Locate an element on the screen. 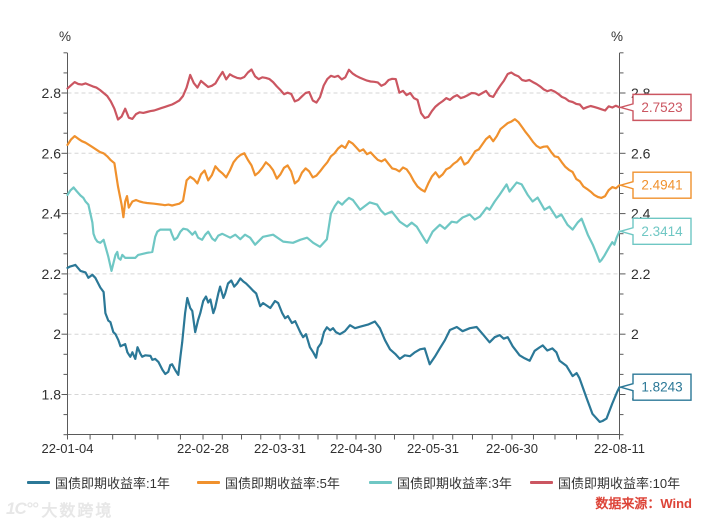 This screenshot has width=720, height=523. x-axis-label: 22-01-04 is located at coordinates (67, 448).